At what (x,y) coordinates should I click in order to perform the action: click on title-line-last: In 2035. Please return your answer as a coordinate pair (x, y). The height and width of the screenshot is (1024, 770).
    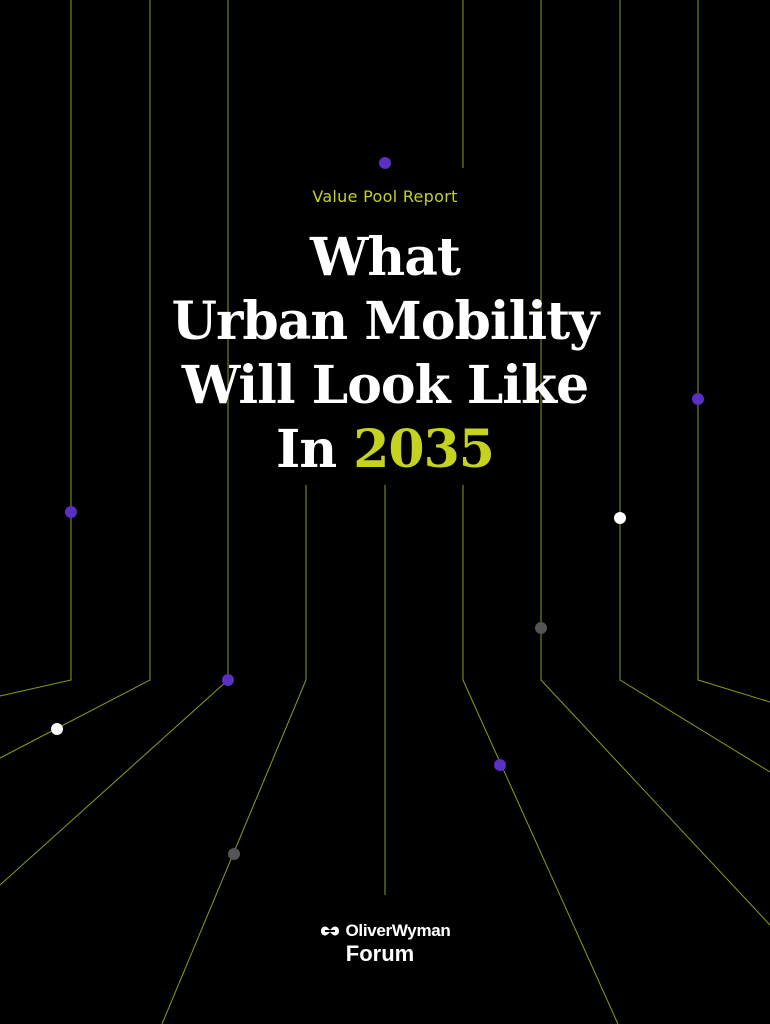
    Looking at the image, I should click on (385, 450).